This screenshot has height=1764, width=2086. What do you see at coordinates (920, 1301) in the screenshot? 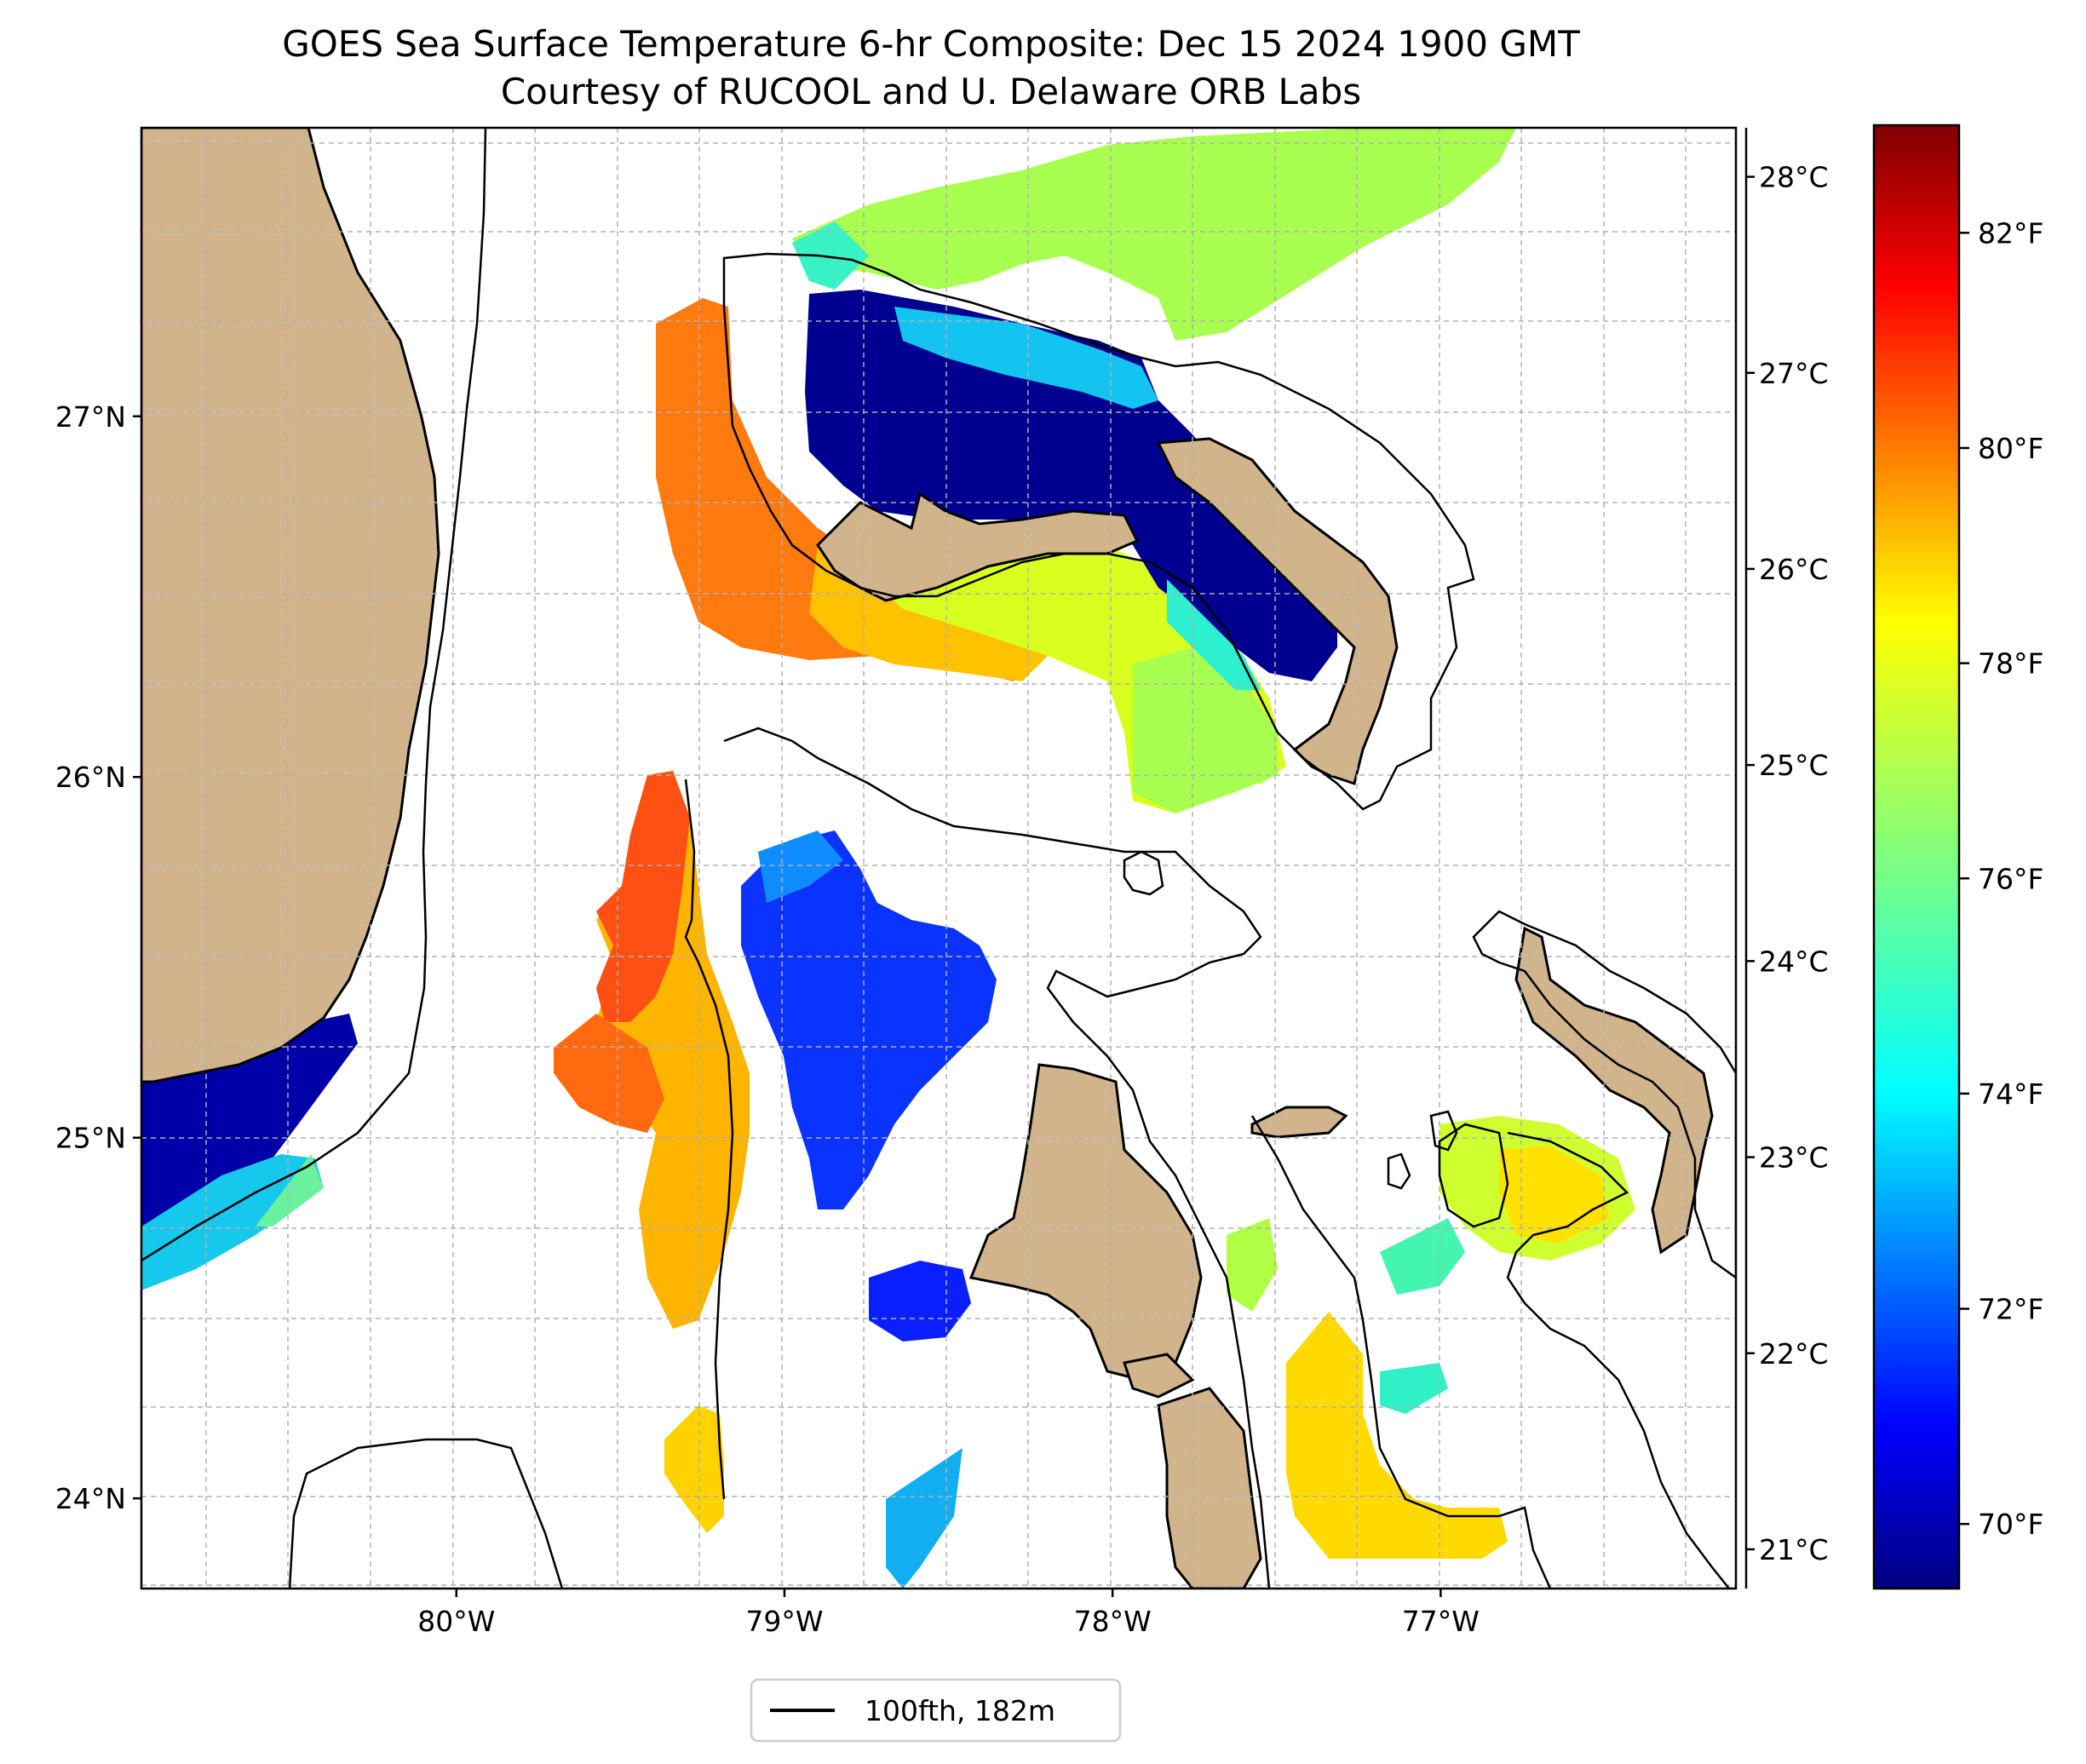
I see `sst-patch-andros-blue` at bounding box center [920, 1301].